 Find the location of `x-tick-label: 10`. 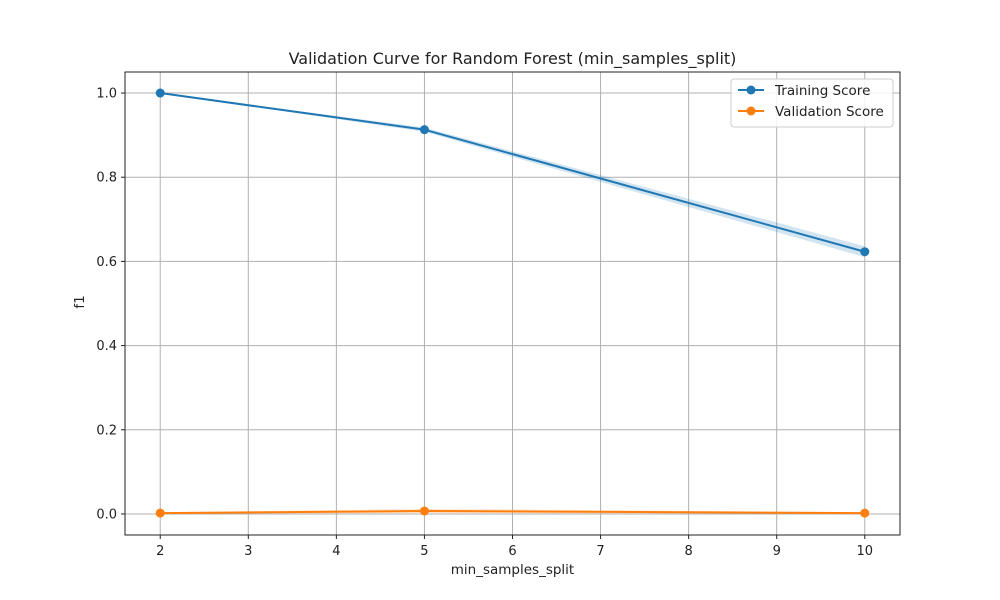

x-tick-label: 10 is located at coordinates (864, 551).